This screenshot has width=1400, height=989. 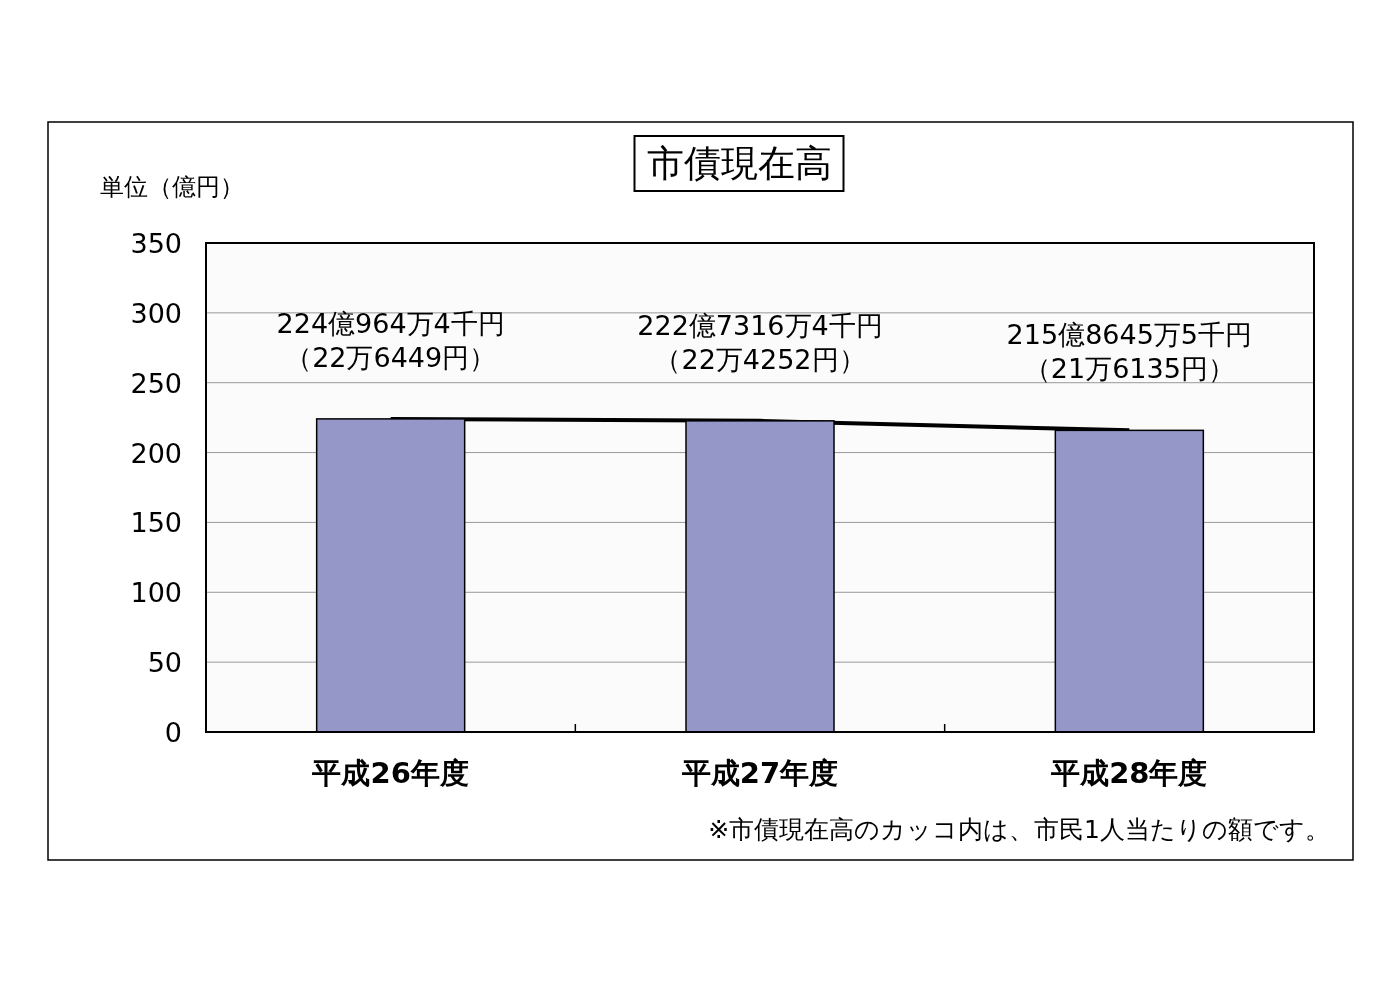 I want to click on text: ※市債現在高のカッコ内は、市民1人当たりの額です。, so click(x=1019, y=829).